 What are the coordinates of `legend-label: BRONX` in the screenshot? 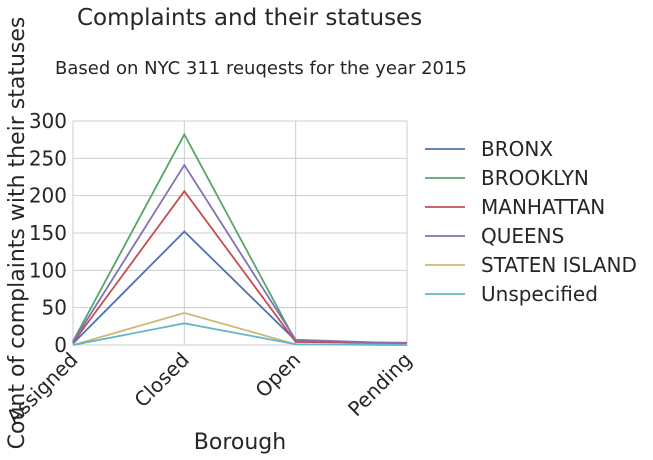 It's located at (517, 149).